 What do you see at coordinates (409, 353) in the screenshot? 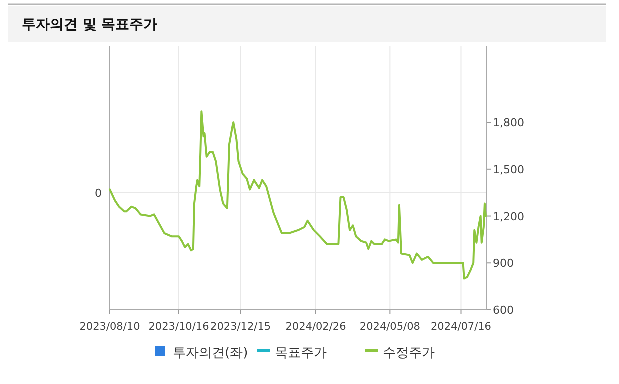
I see `legend-label: 수정주가` at bounding box center [409, 353].